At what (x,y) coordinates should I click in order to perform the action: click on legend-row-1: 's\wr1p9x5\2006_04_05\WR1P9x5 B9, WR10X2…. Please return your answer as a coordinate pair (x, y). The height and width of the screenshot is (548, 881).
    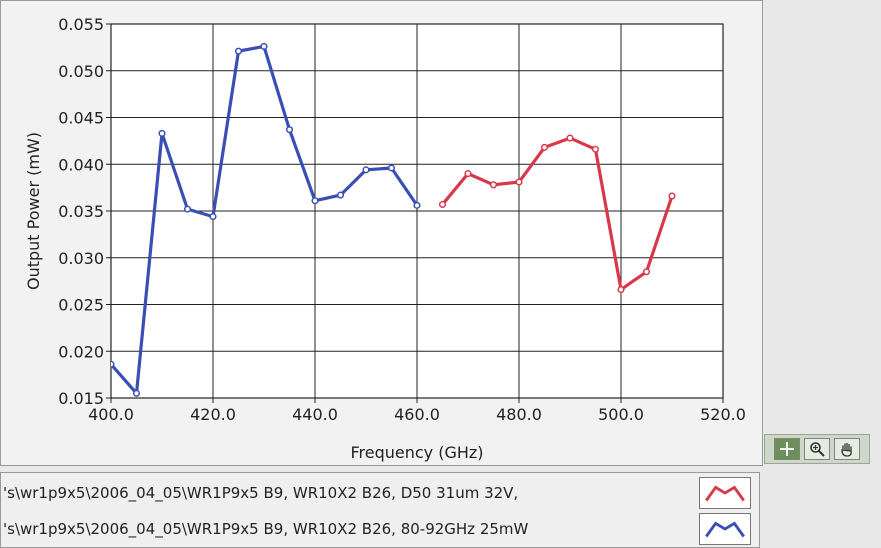
    Looking at the image, I should click on (380, 493).